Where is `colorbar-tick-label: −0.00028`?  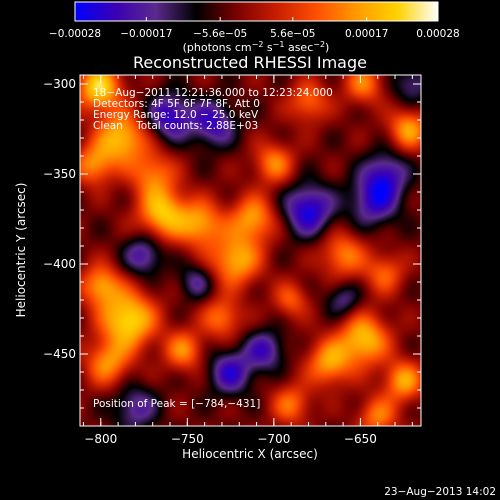 colorbar-tick-label: −0.00028 is located at coordinates (75, 34).